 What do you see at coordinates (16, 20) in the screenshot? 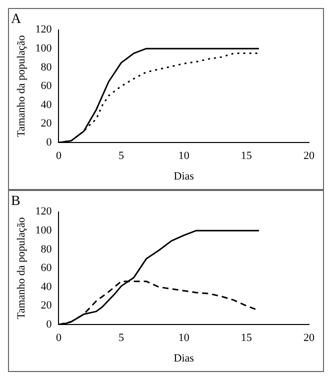
I see `chart-title: A` at bounding box center [16, 20].